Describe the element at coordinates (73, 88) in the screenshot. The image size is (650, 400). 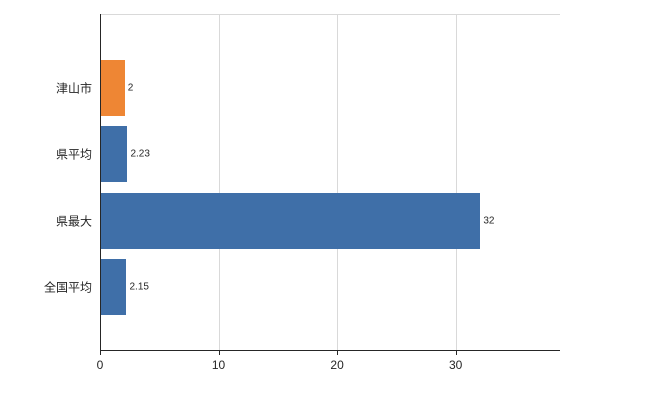
I see `category-label: 津山市` at that location.